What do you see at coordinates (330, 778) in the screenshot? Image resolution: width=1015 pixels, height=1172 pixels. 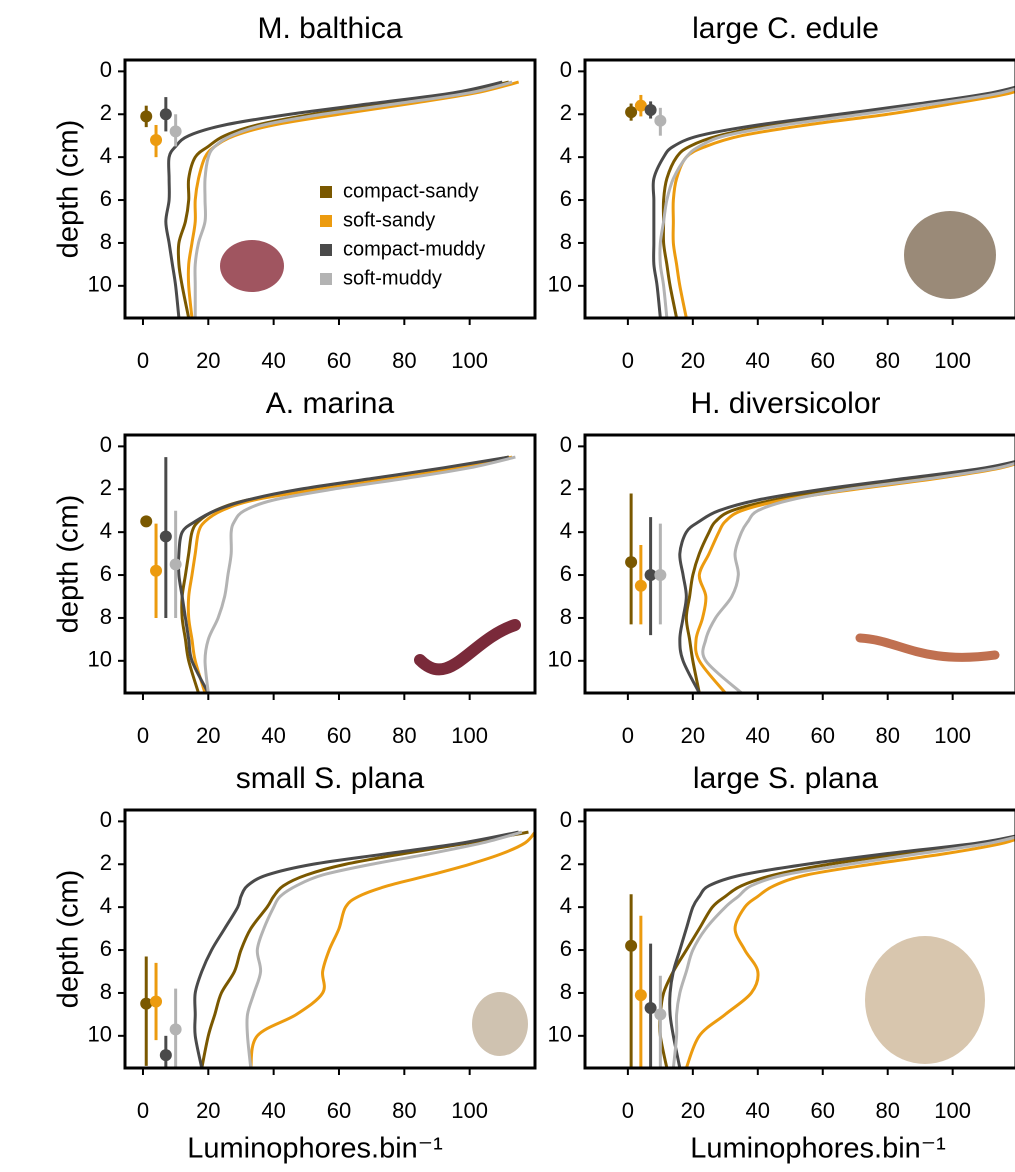 I see `panel-title: small S. plana` at bounding box center [330, 778].